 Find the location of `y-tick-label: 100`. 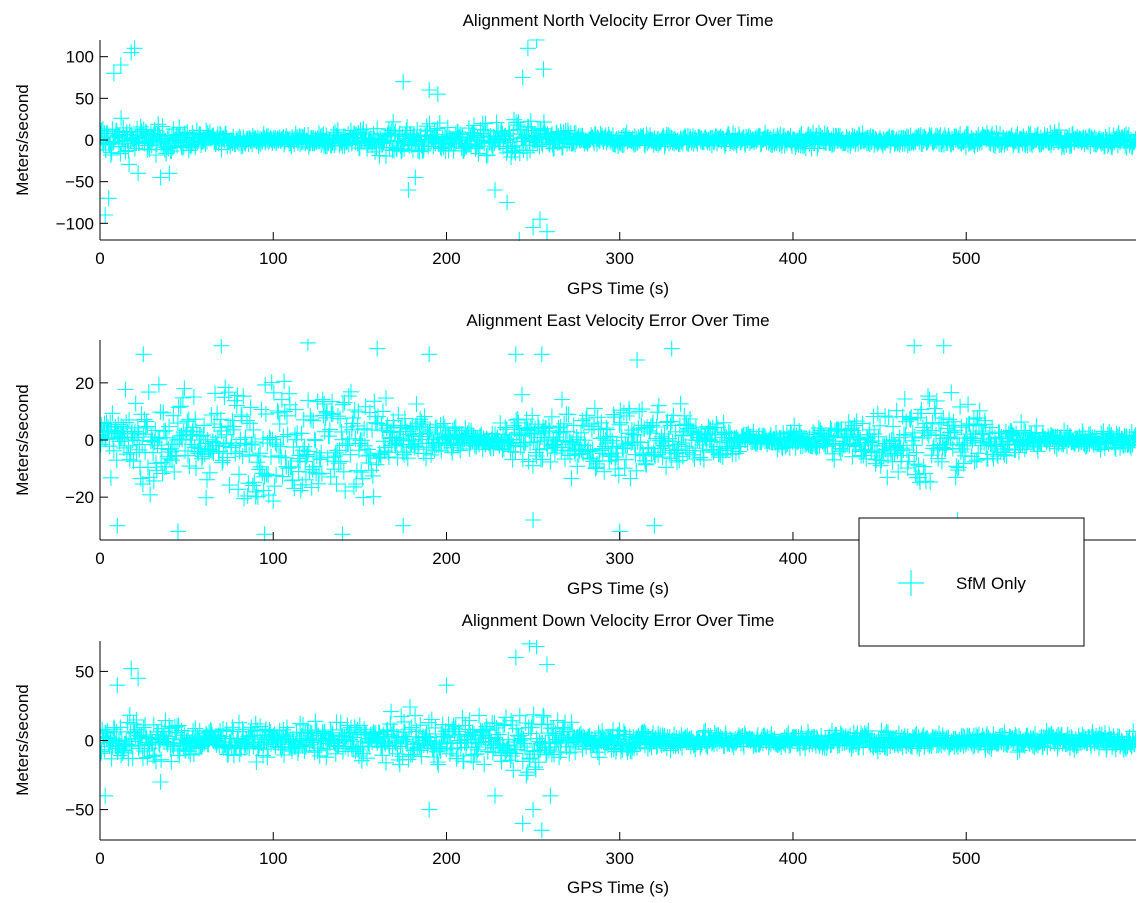

y-tick-label: 100 is located at coordinates (80, 57).